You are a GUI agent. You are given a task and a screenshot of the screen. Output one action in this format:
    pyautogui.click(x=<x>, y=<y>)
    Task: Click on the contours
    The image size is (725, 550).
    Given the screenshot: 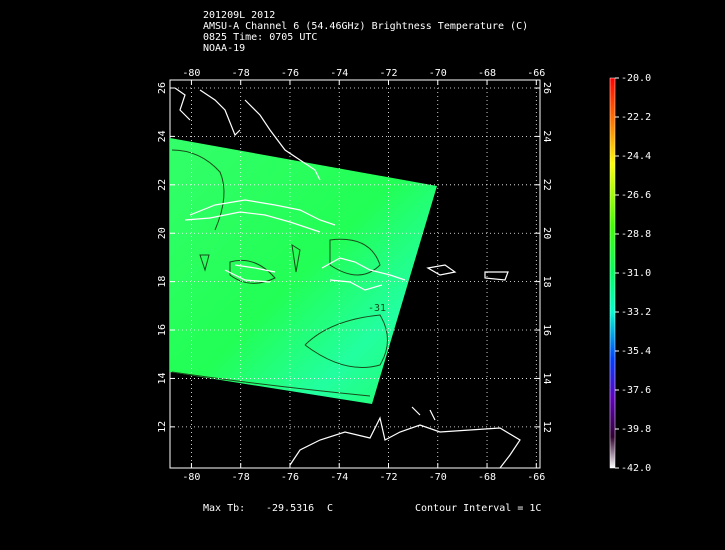 What is the action you would take?
    pyautogui.click(x=279, y=273)
    